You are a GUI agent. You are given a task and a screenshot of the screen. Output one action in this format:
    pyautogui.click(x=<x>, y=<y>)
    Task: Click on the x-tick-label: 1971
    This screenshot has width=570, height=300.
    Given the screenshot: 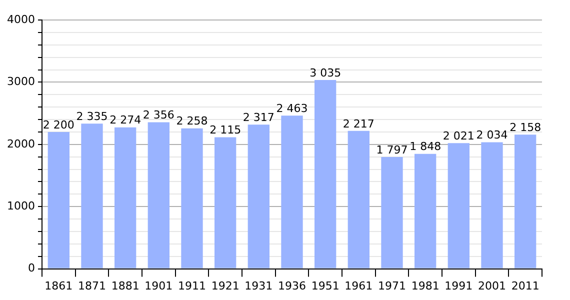 What is the action you would take?
    pyautogui.click(x=392, y=285)
    